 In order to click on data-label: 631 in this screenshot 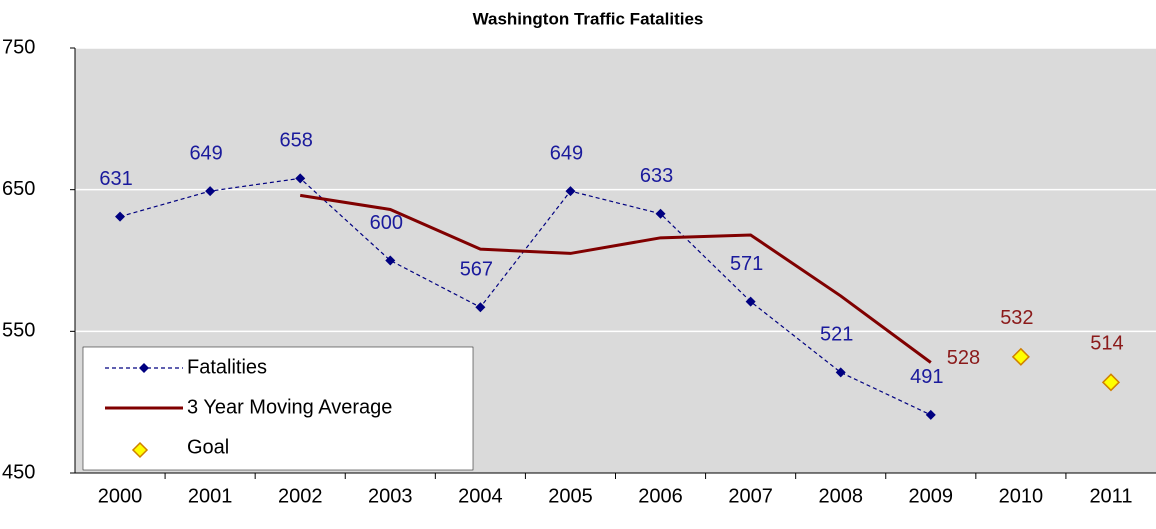, I will do `click(115, 179)`.